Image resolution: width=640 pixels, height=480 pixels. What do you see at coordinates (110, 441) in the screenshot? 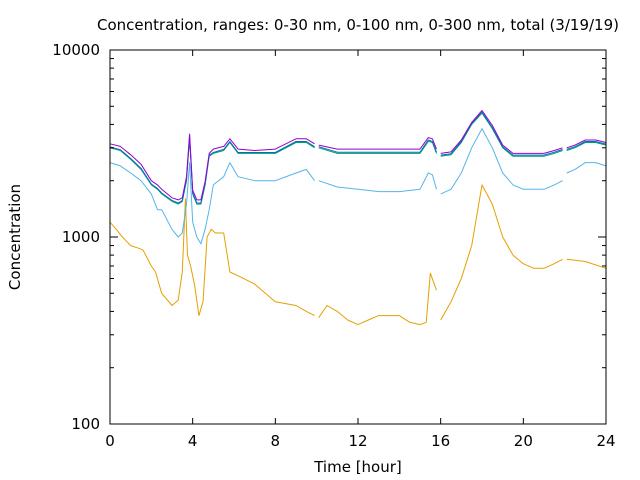
I see `x-tick-label: 0` at bounding box center [110, 441].